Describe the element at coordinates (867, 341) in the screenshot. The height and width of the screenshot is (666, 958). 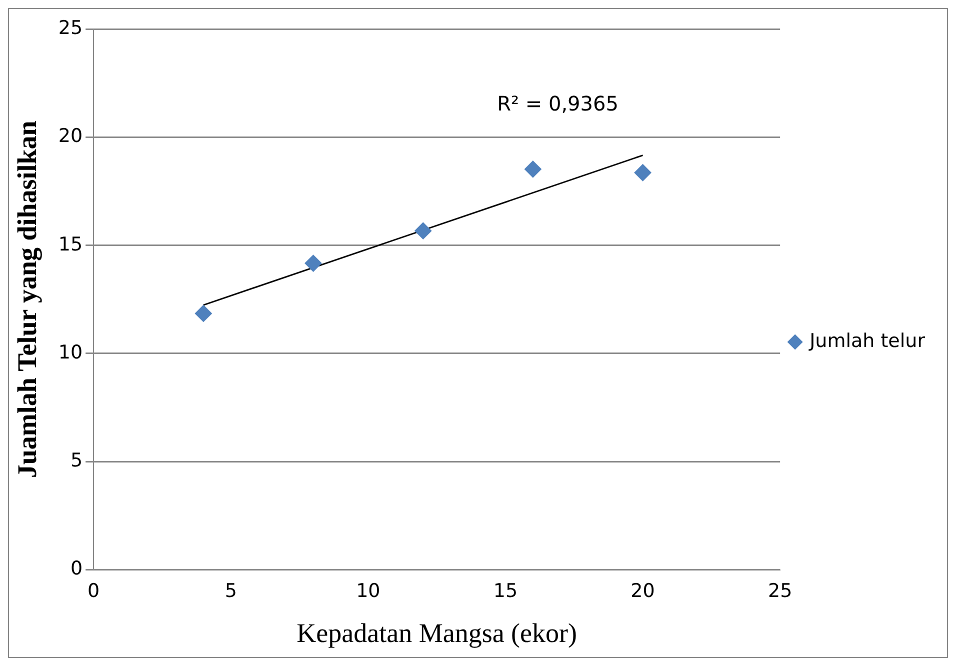
I see `legend-label: Jumlah telur` at that location.